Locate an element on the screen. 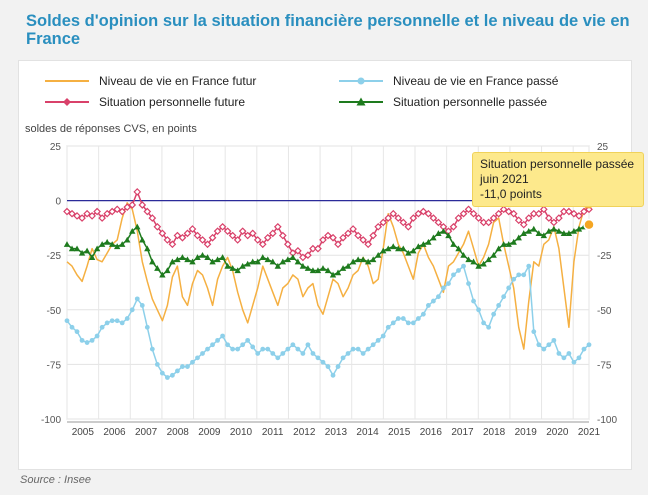  x-tick-label: 2011 is located at coordinates (273, 432).